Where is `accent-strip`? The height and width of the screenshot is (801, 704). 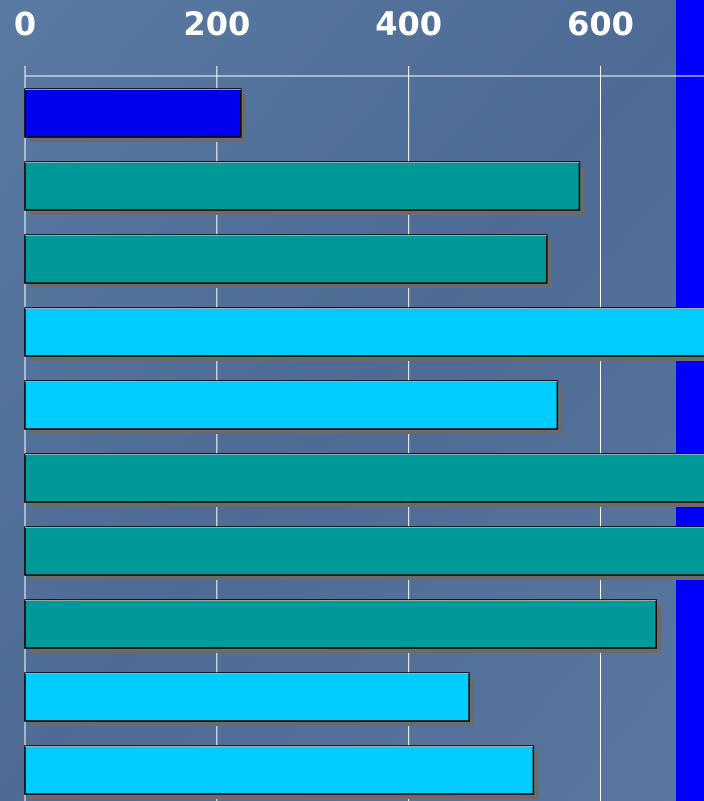
accent-strip is located at coordinates (690, 400).